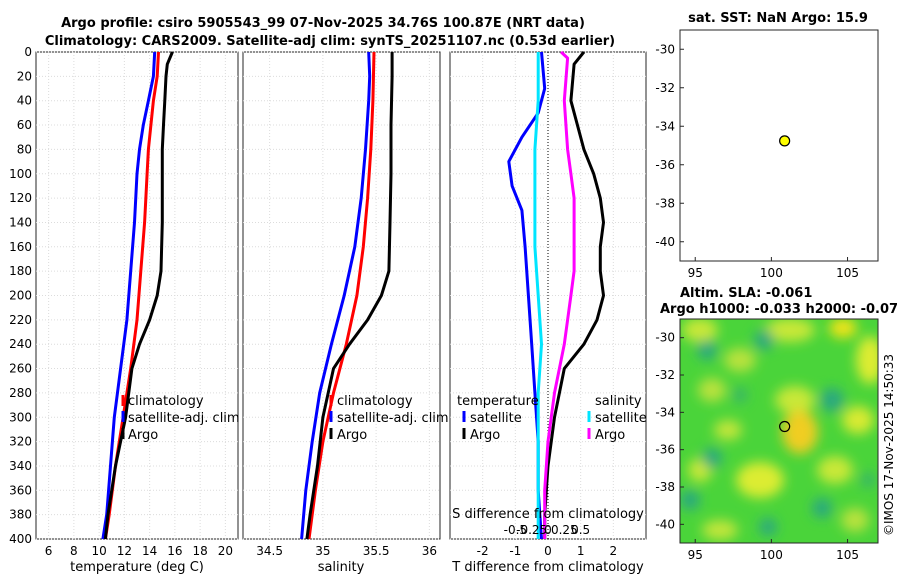 The height and width of the screenshot is (580, 900). I want to click on depth-tick-label: 180, so click(20, 271).